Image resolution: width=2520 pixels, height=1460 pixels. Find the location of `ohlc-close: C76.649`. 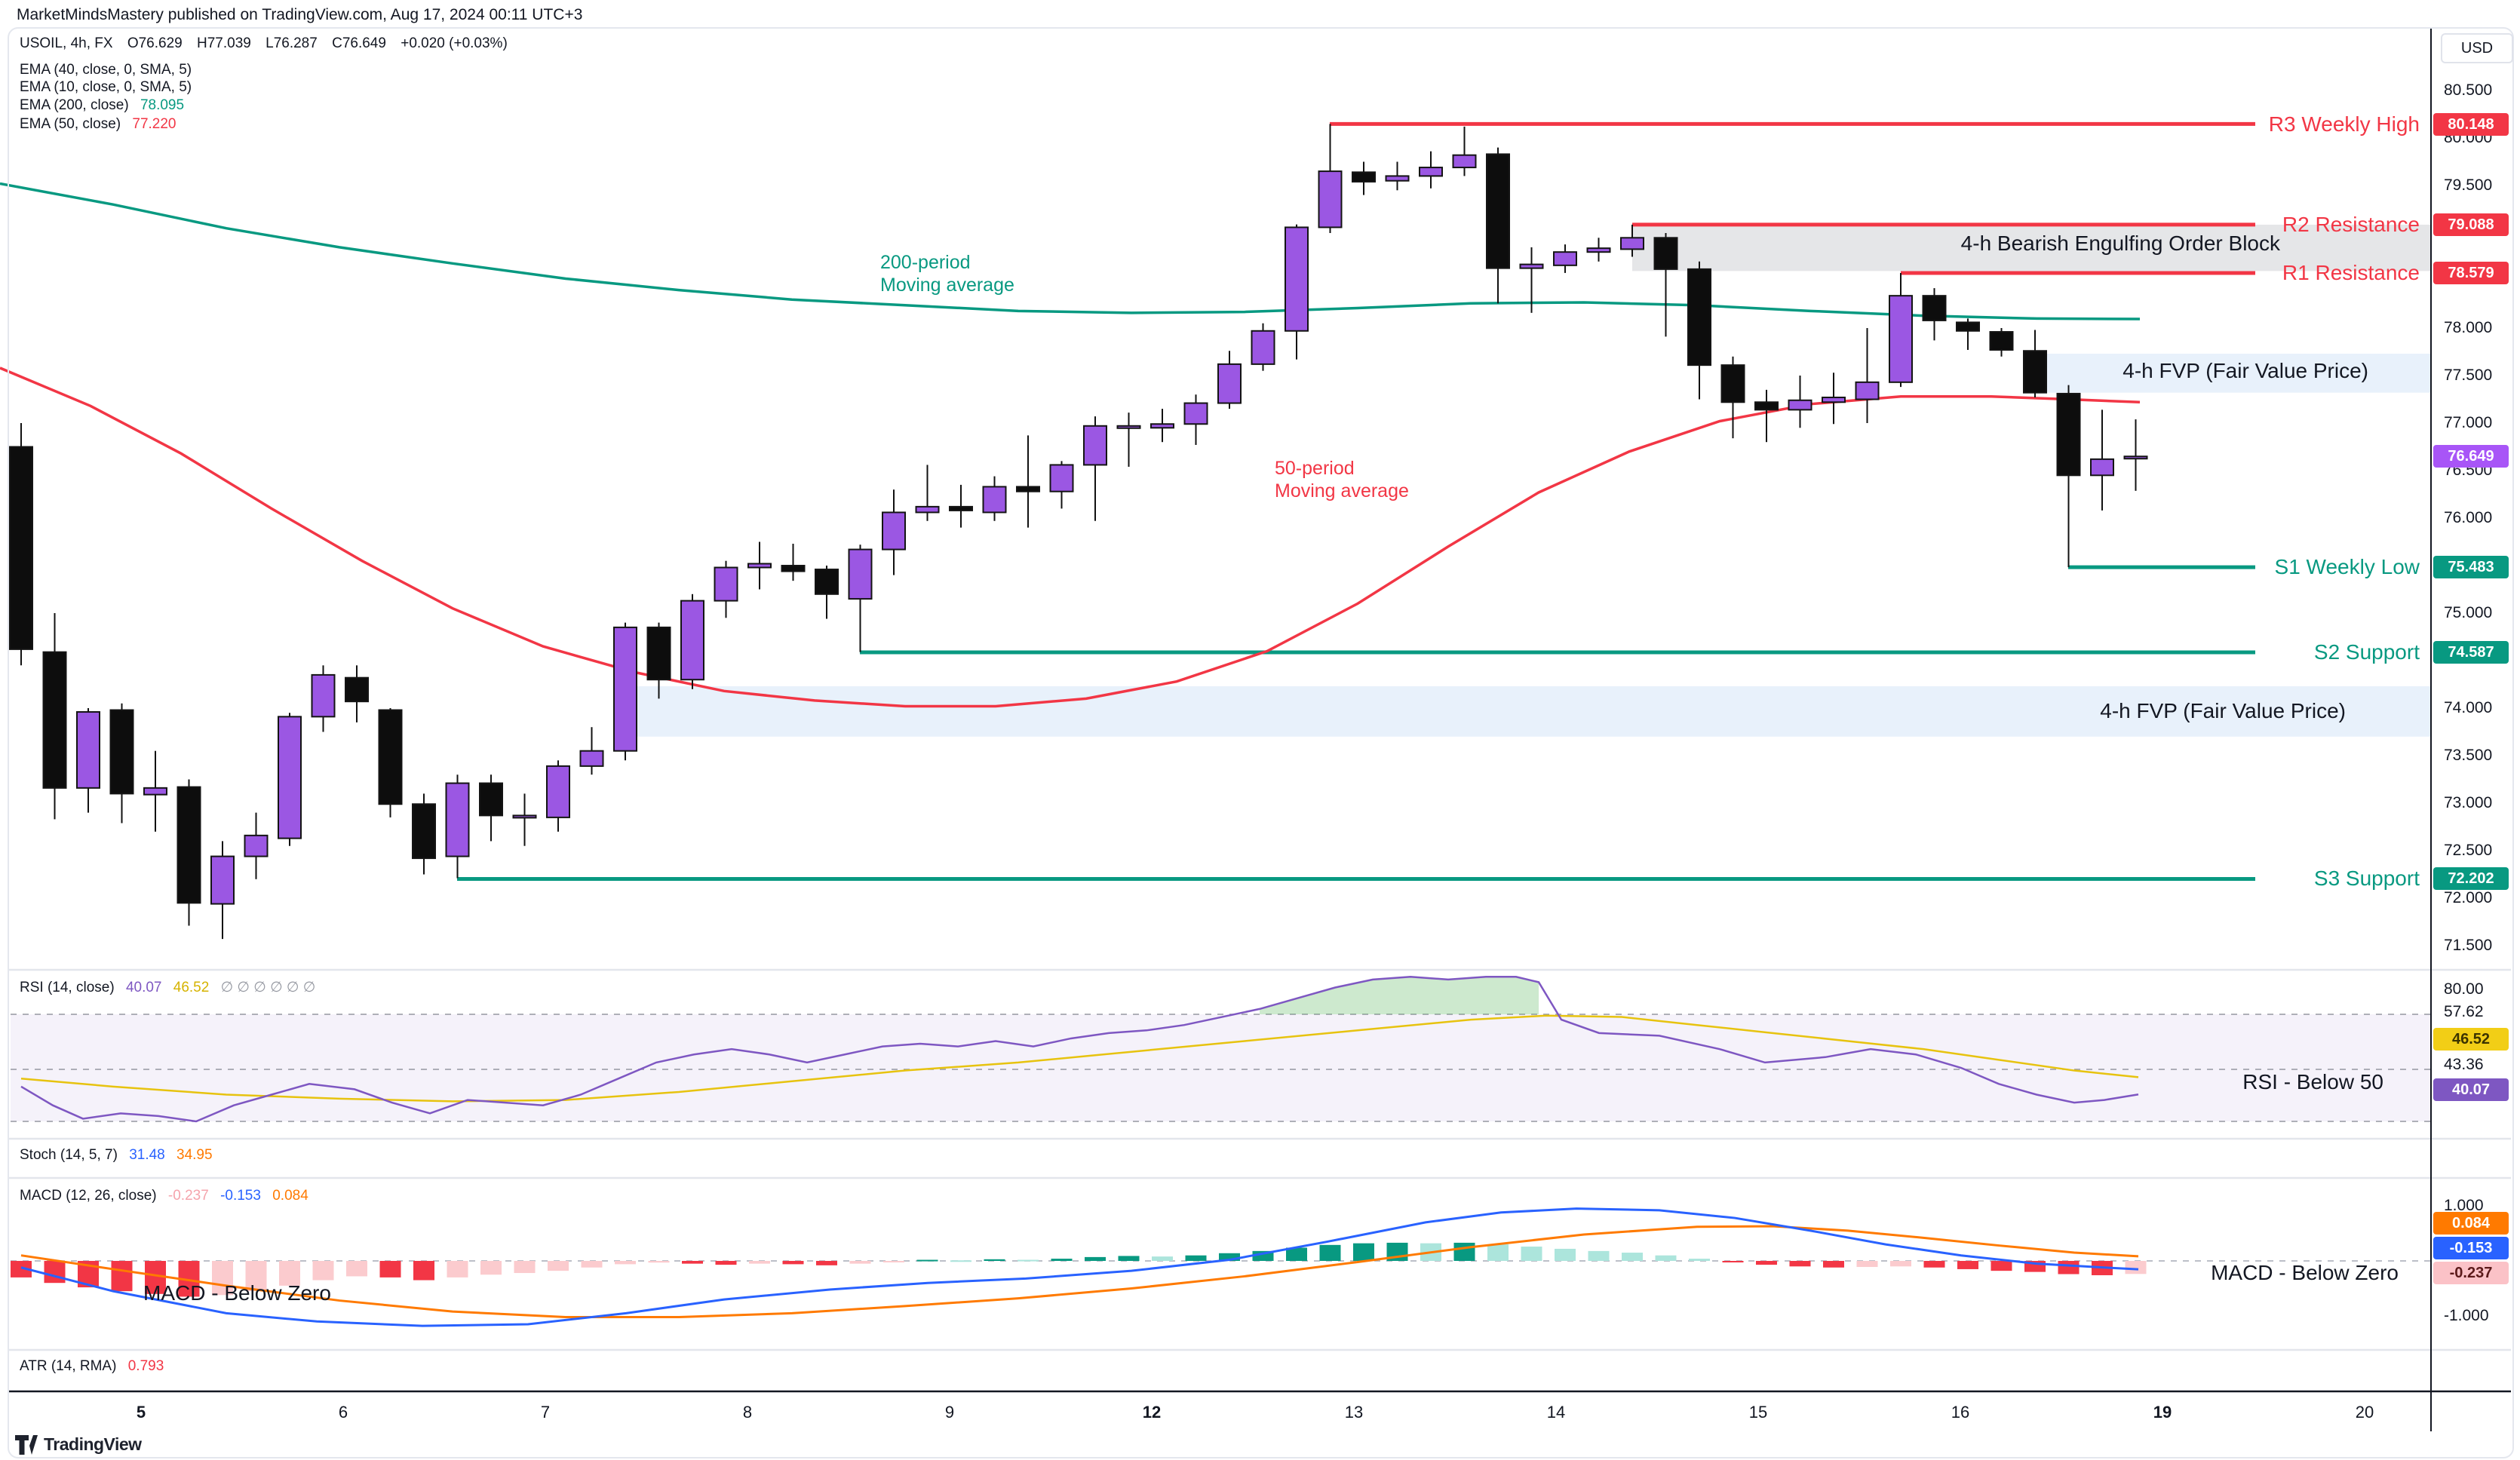

ohlc-close: C76.649 is located at coordinates (359, 43).